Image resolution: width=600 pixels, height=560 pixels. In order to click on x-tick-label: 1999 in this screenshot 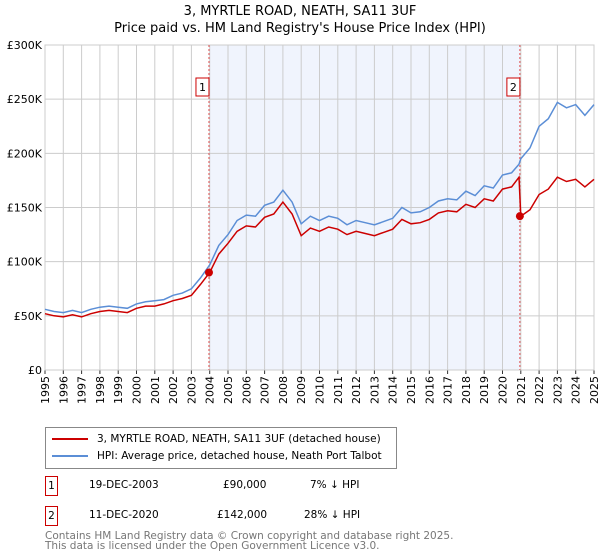, I will do `click(118, 390)`.